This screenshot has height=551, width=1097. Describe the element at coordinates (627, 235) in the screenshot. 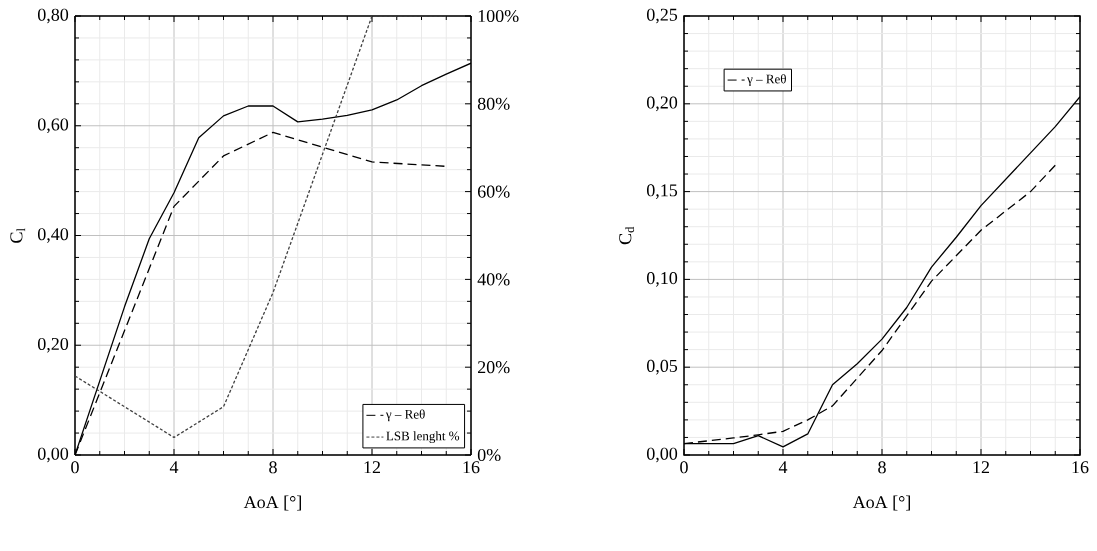

I see `y-axis-title: C$_{d}$` at that location.